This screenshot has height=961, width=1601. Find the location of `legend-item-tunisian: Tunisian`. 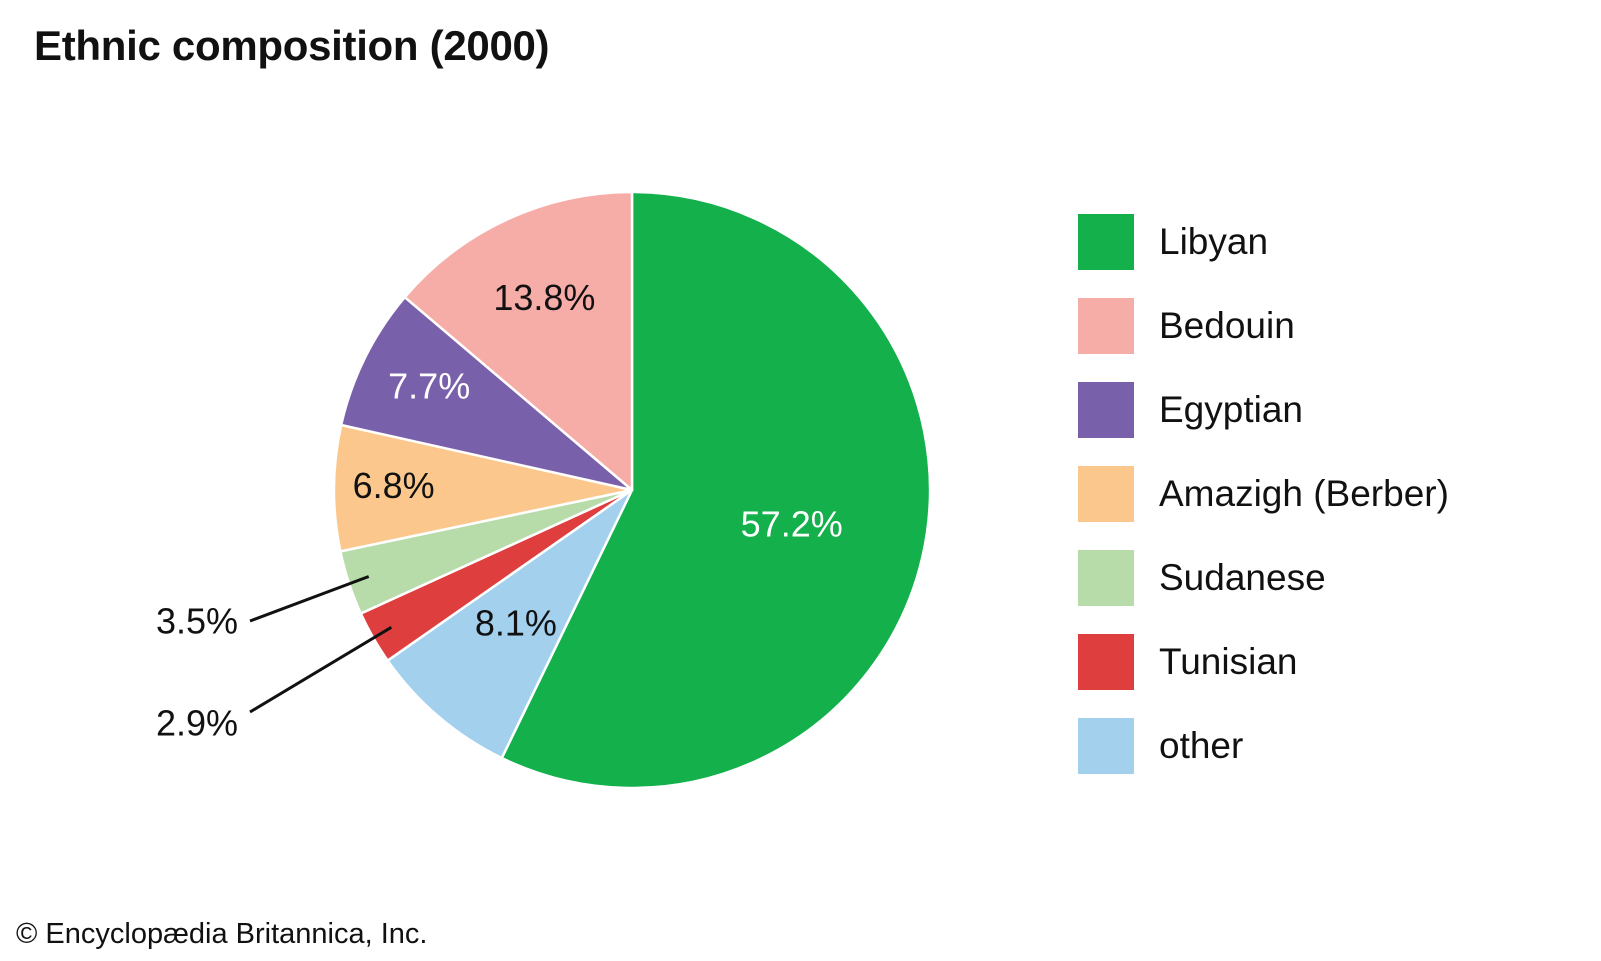

legend-item-tunisian: Tunisian is located at coordinates (1263, 662).